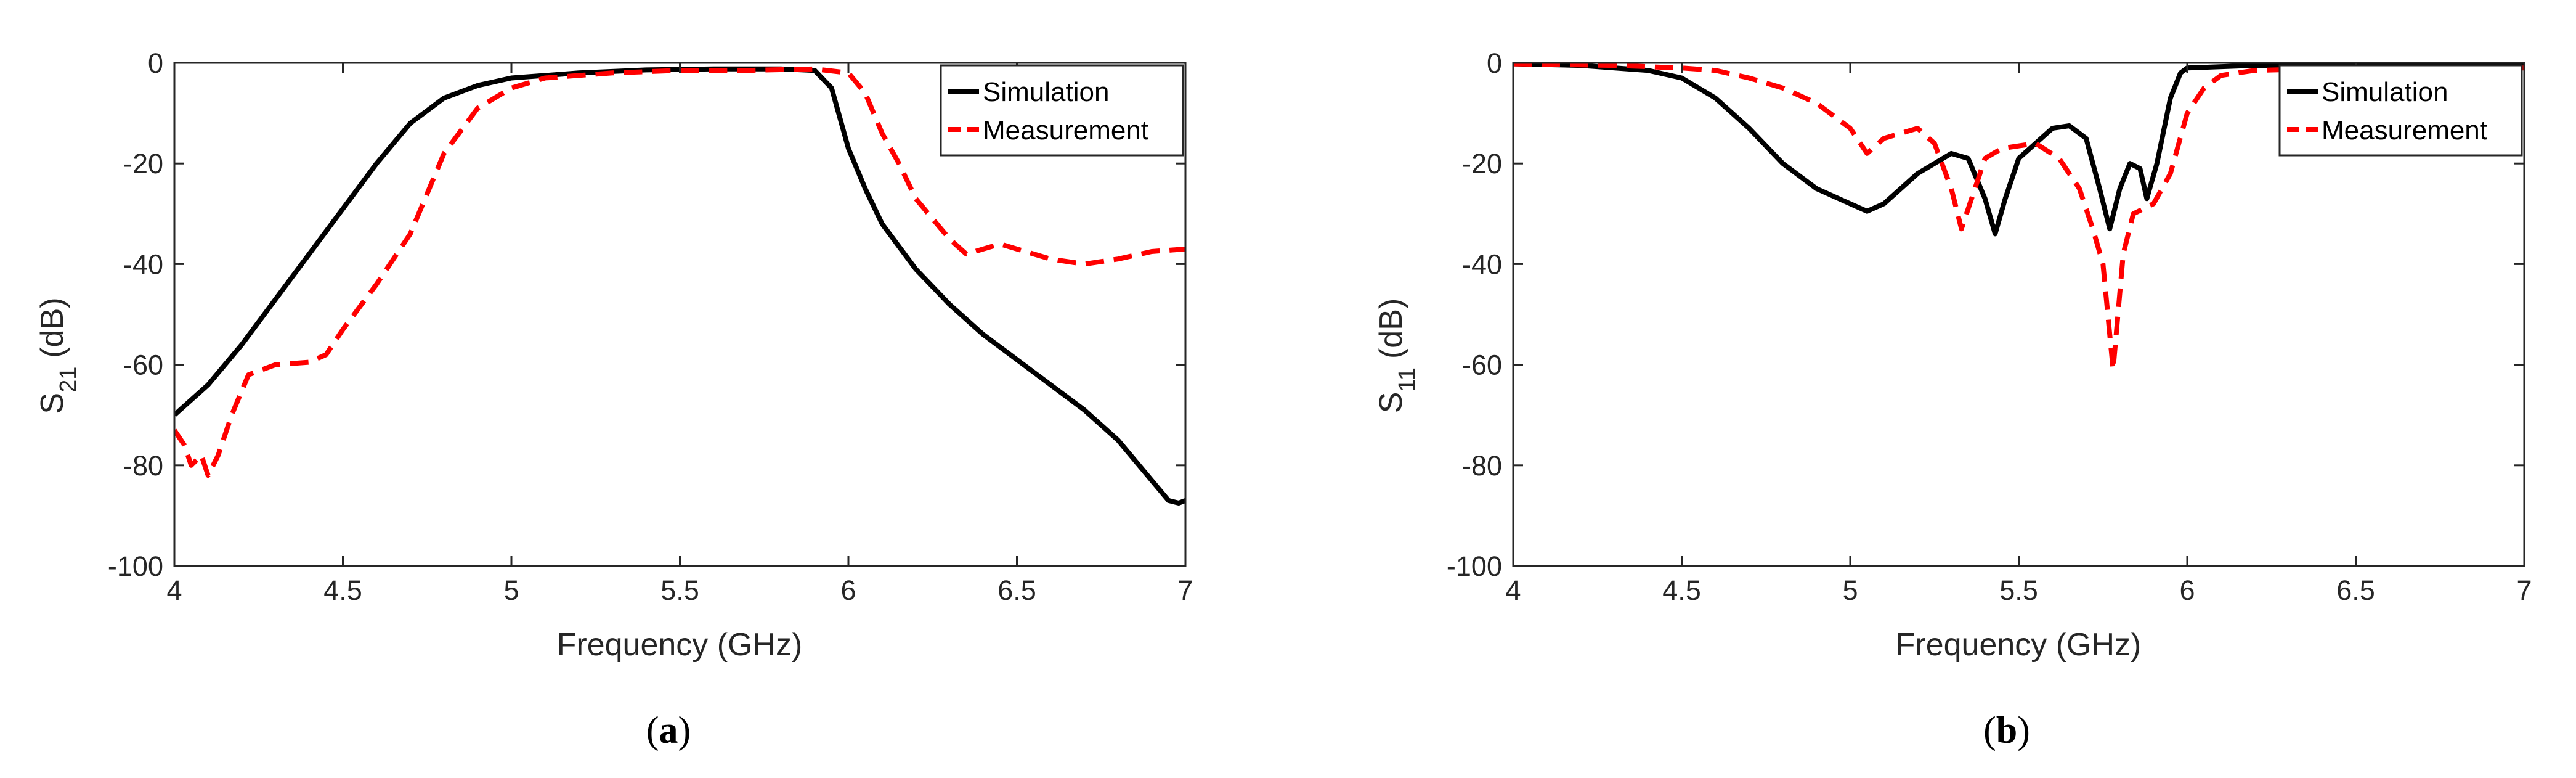 The height and width of the screenshot is (778, 2576). What do you see at coordinates (342, 590) in the screenshot?
I see `panel-a-xtick-label: 4.5` at bounding box center [342, 590].